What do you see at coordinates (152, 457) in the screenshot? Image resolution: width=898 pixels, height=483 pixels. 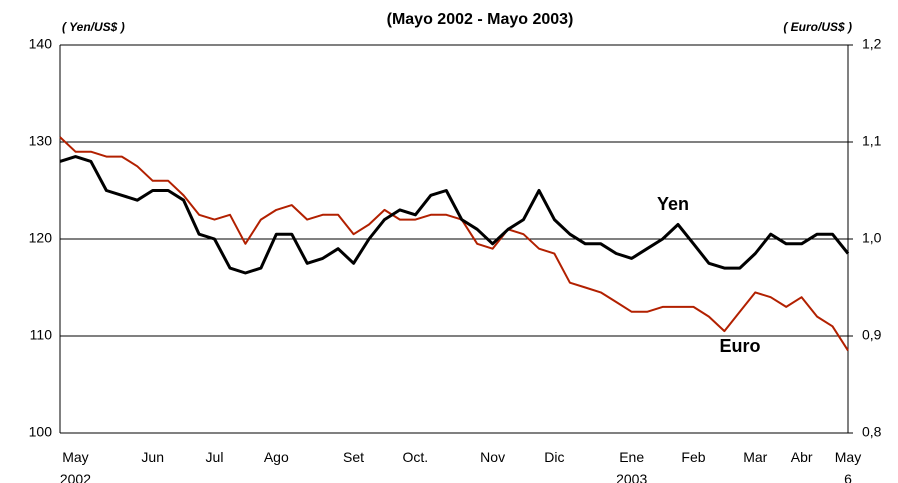 I see `x-tick-label: Jun` at bounding box center [152, 457].